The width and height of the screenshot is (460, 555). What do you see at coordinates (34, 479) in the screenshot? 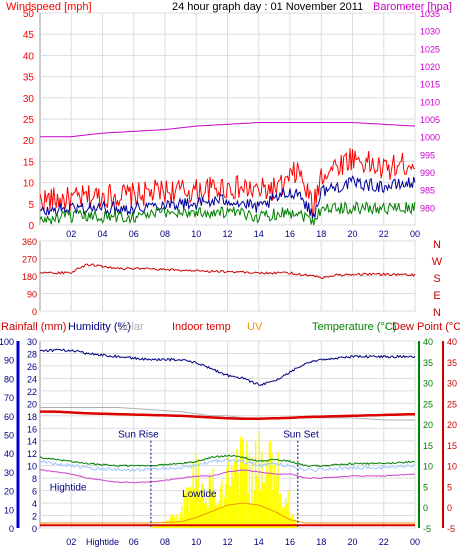
I see `humidity-tick-label: 8` at bounding box center [34, 479].